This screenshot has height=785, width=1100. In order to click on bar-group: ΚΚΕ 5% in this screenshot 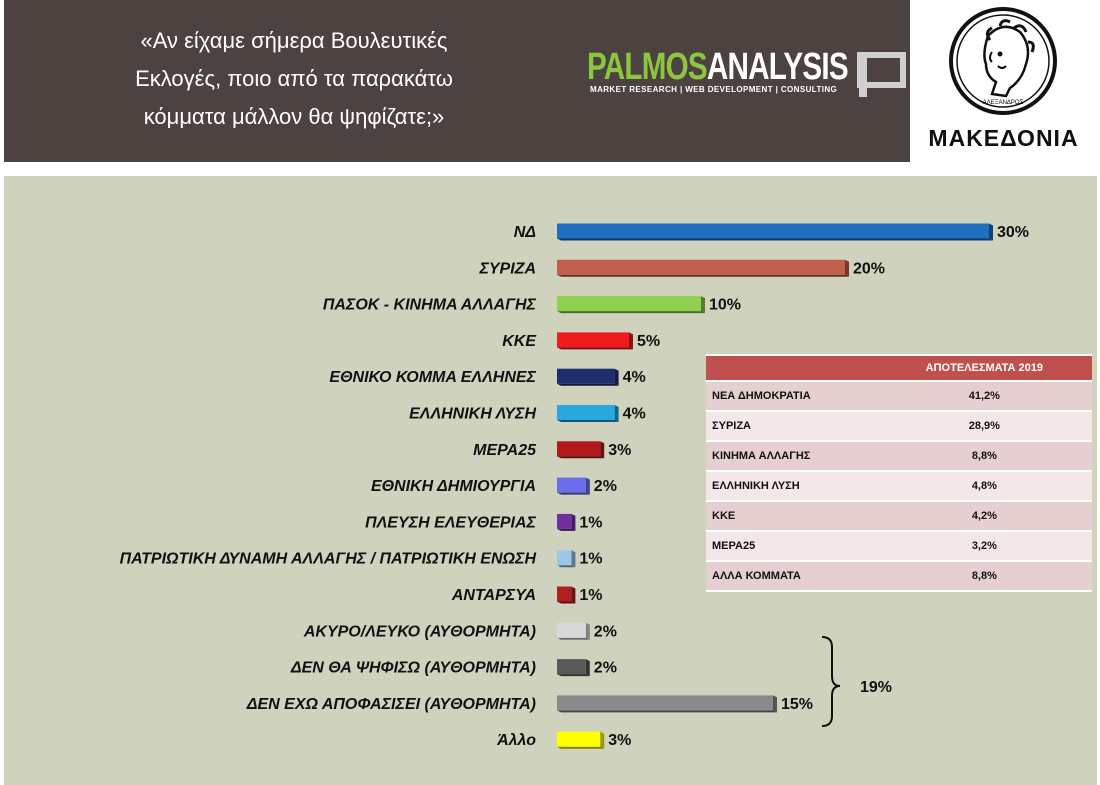, I will do `click(581, 341)`.